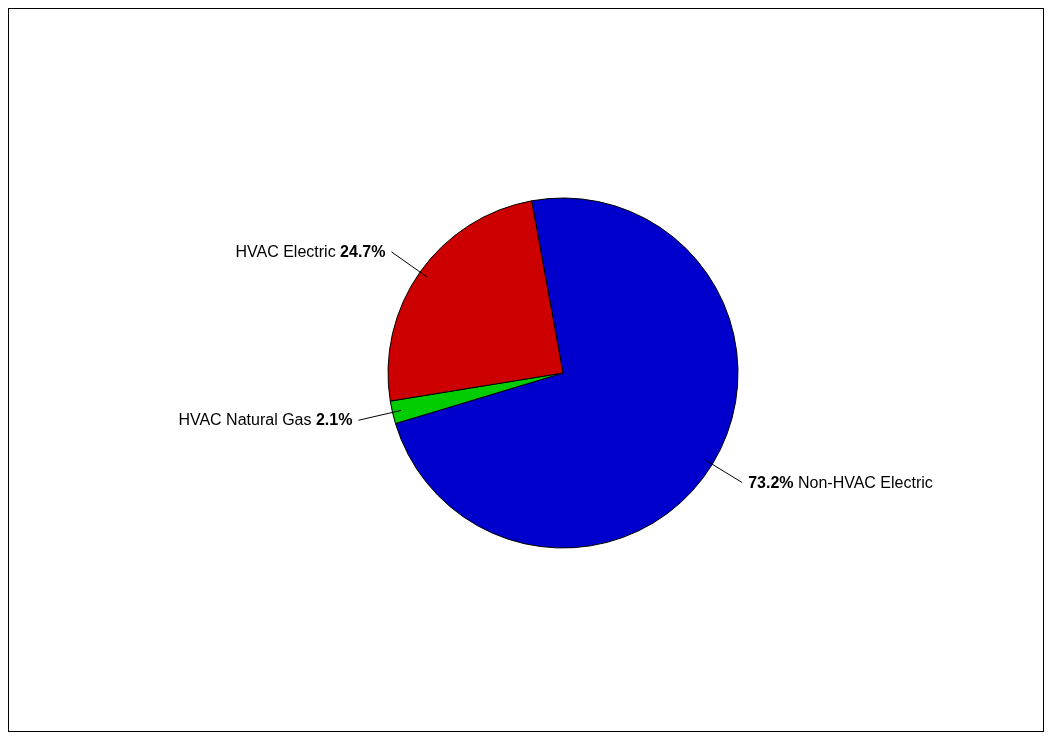 The width and height of the screenshot is (1052, 740). I want to click on data-label: 24.7%, so click(363, 251).